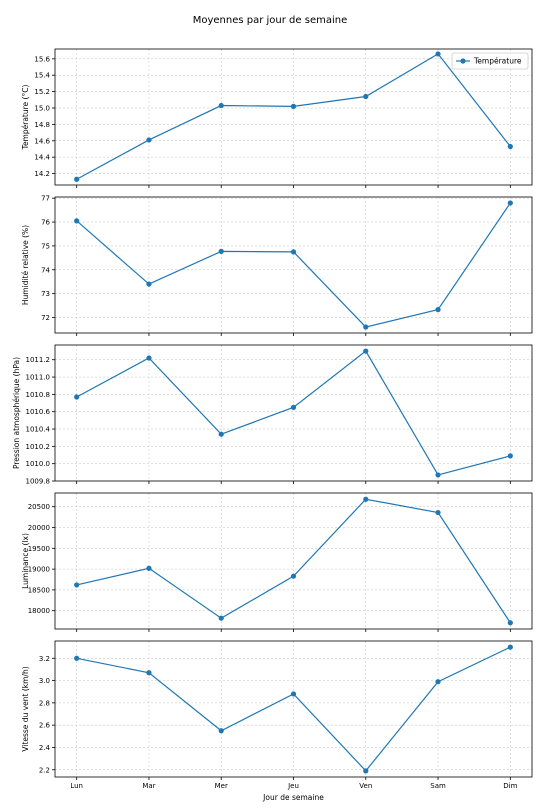 This screenshot has width=540, height=810. I want to click on y-tick-label: 1009.8, so click(38, 482).